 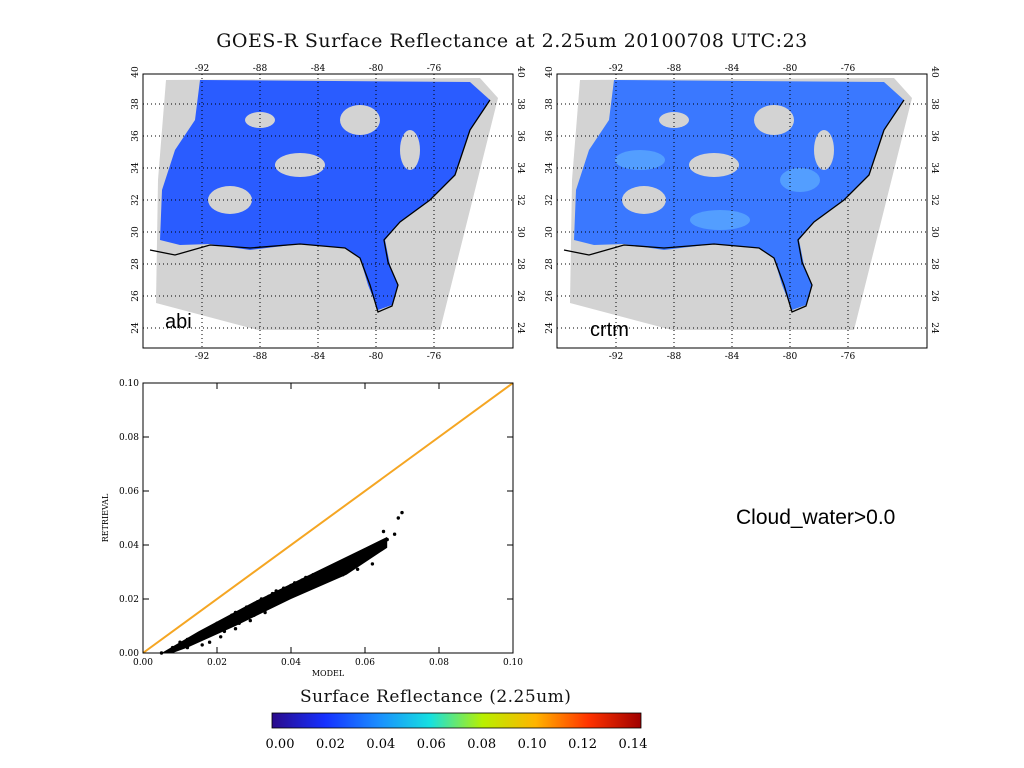 I want to click on y-axis-label: RETRIEVAL, so click(x=105, y=517).